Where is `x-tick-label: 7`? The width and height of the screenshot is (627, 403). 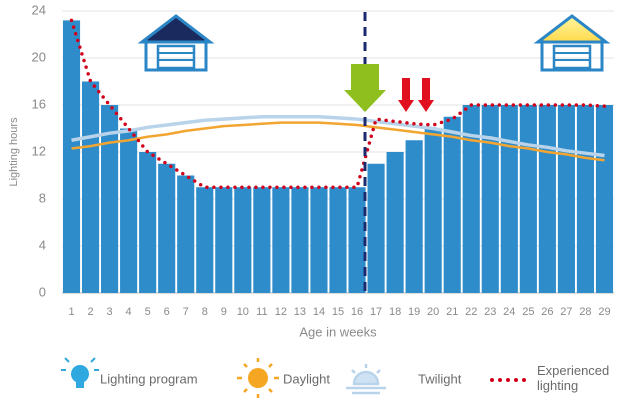
x-tick-label: 7 is located at coordinates (186, 312).